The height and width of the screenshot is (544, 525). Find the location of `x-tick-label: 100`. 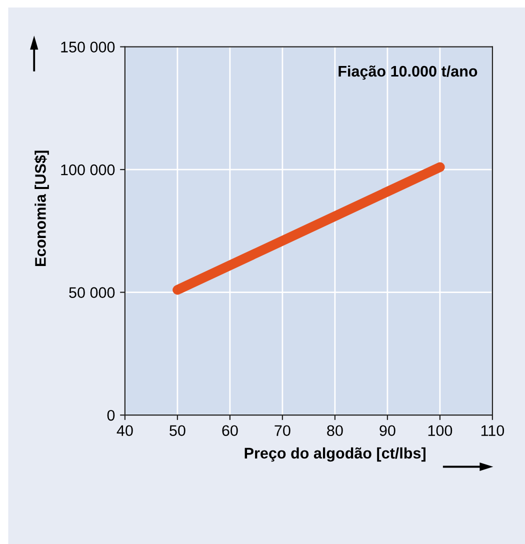

x-tick-label: 100 is located at coordinates (440, 430).